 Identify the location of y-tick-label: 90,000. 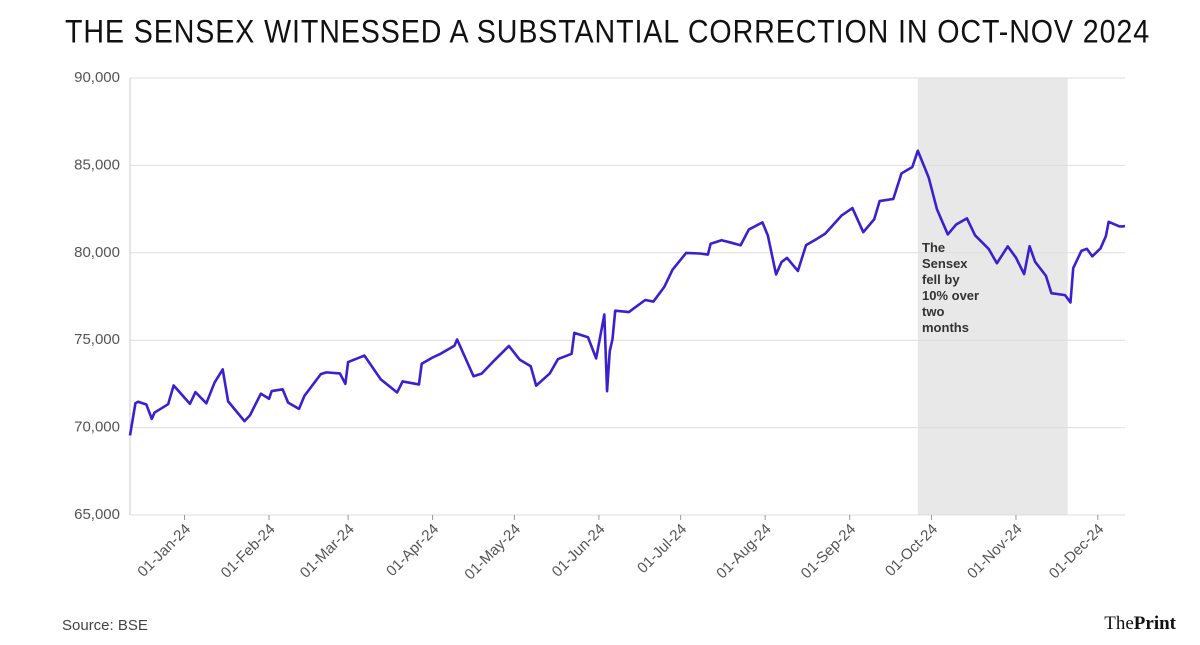
(97, 77).